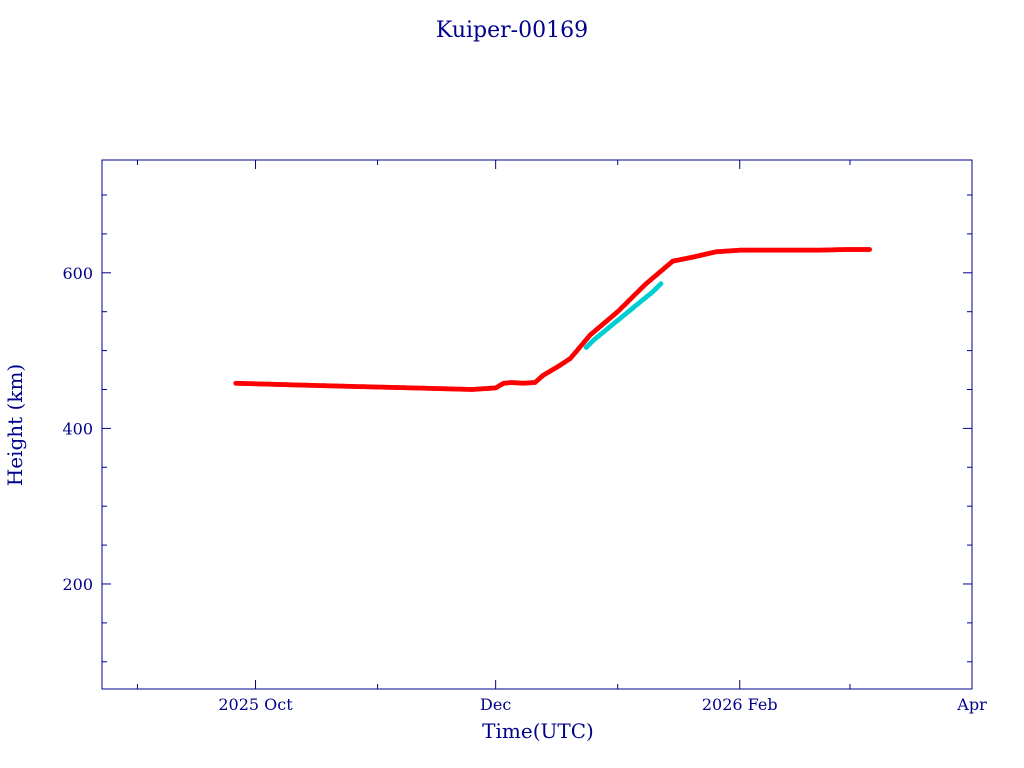  I want to click on data-marks, so click(552, 319).